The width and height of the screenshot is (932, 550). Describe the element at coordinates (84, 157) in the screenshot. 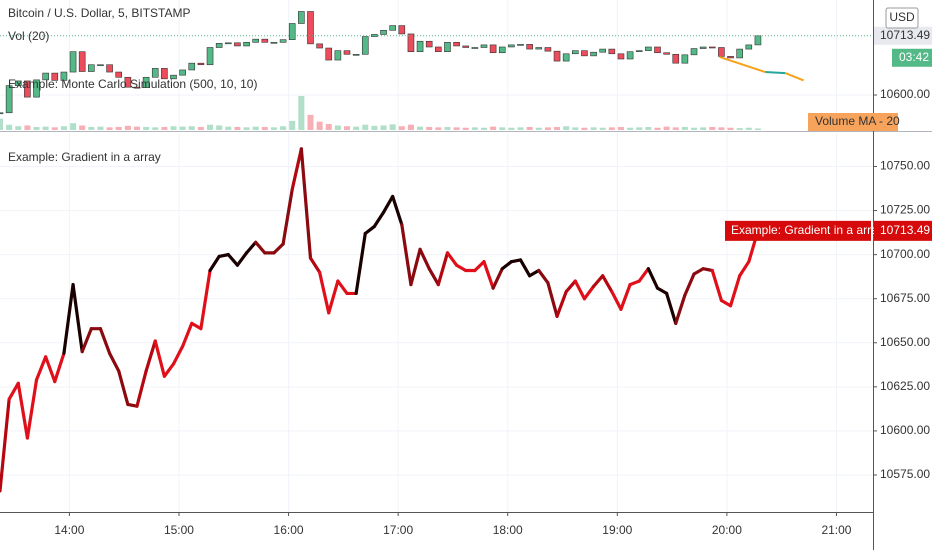

I see `pane-title: Example: Gradient in a array` at that location.